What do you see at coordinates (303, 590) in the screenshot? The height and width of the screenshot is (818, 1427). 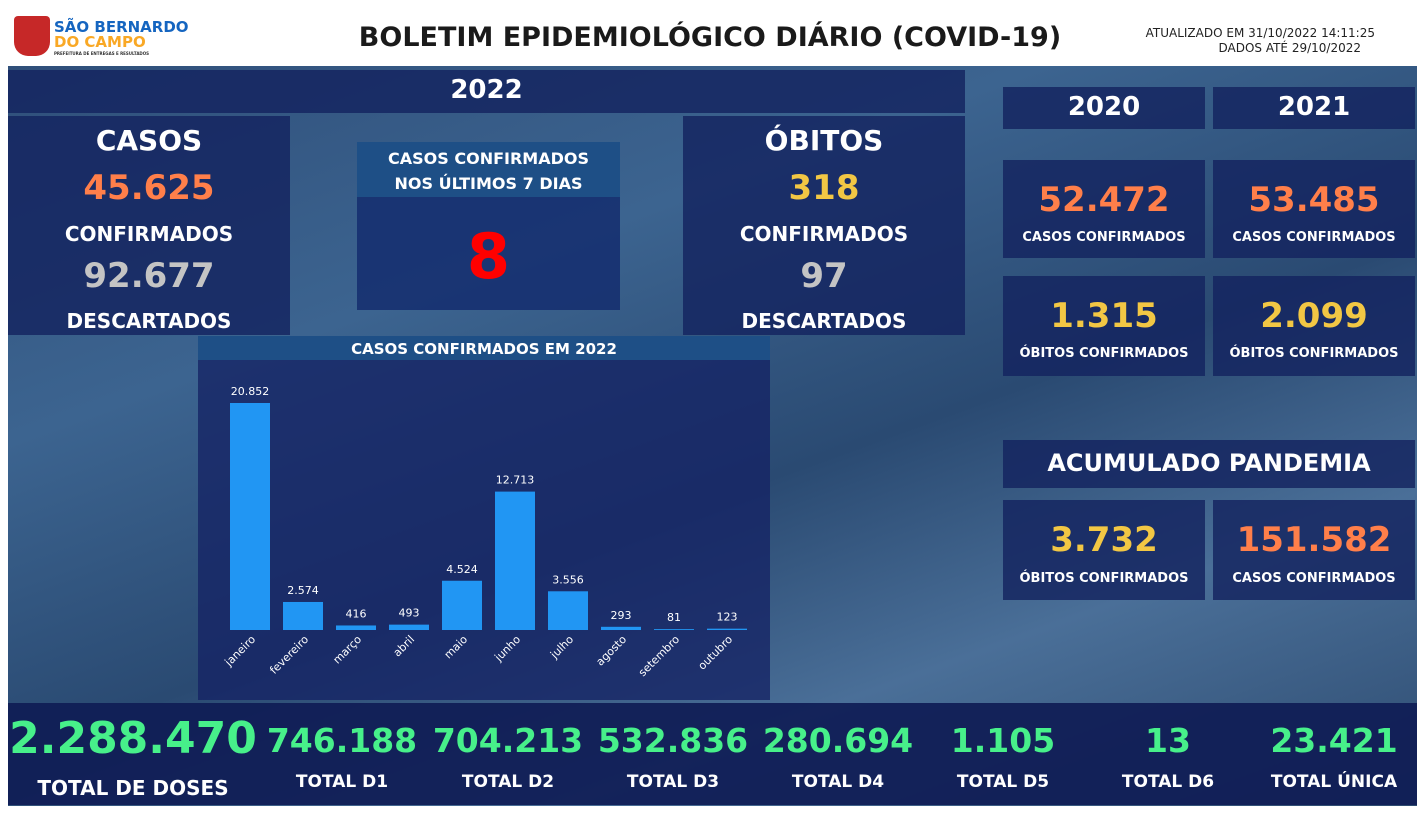 I see `bar-label: 2.574` at bounding box center [303, 590].